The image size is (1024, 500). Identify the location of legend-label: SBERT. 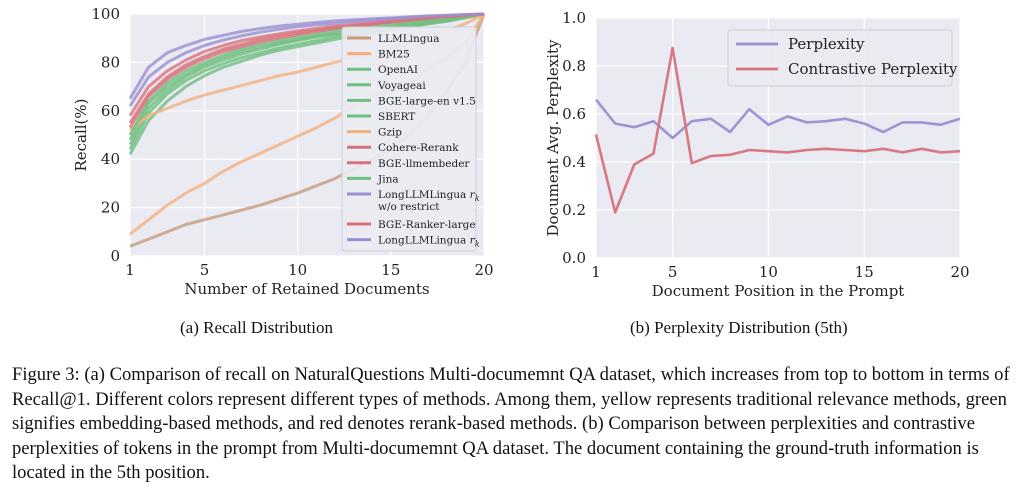
(396, 117).